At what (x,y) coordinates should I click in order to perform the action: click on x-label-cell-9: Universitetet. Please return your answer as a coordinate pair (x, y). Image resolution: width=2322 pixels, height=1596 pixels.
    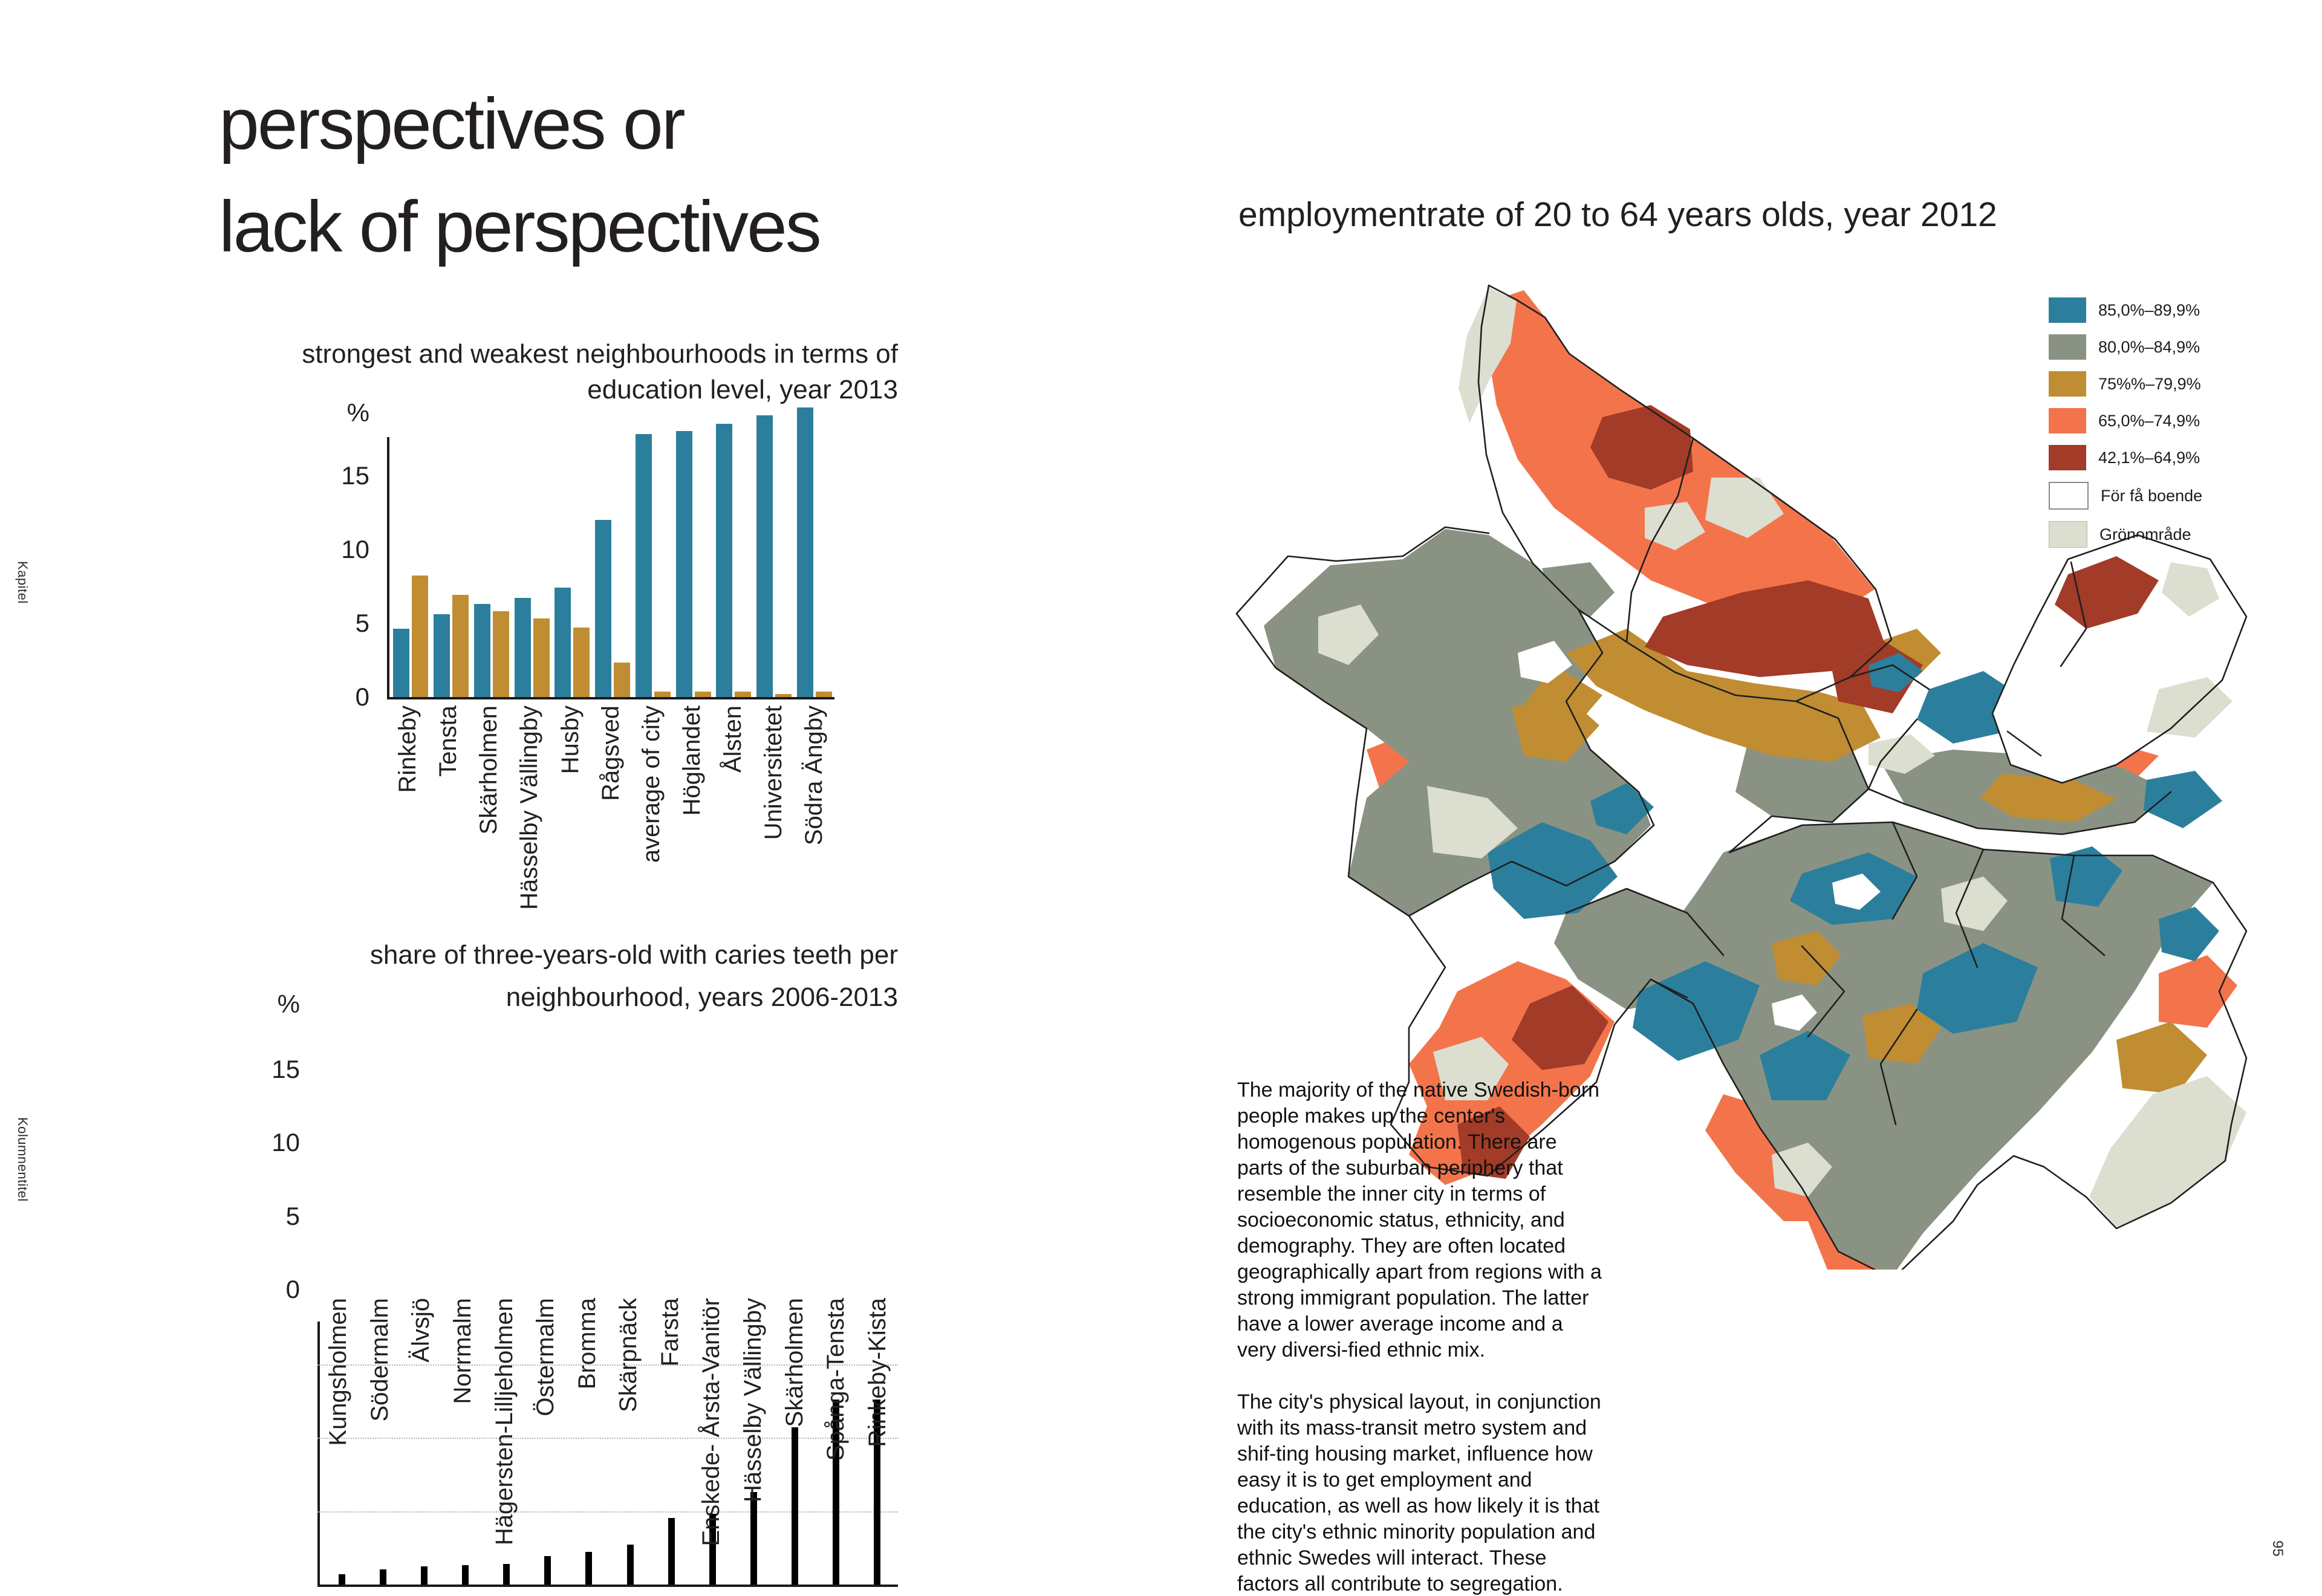
    Looking at the image, I should click on (773, 773).